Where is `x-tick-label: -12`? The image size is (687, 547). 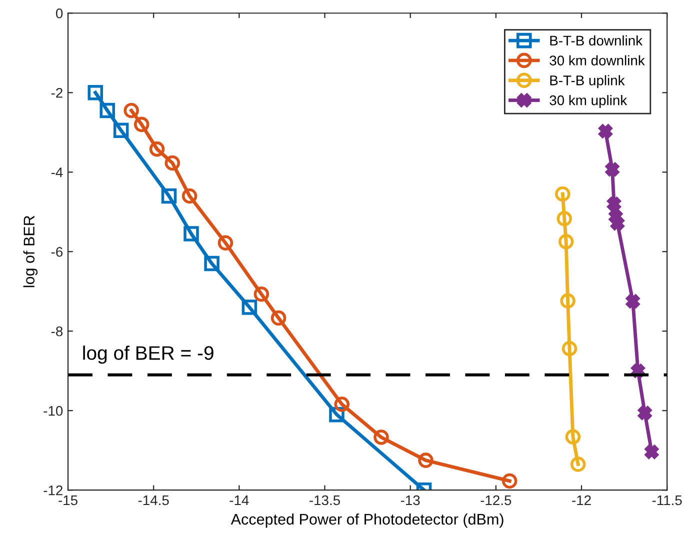
x-tick-label: -12 is located at coordinates (581, 500).